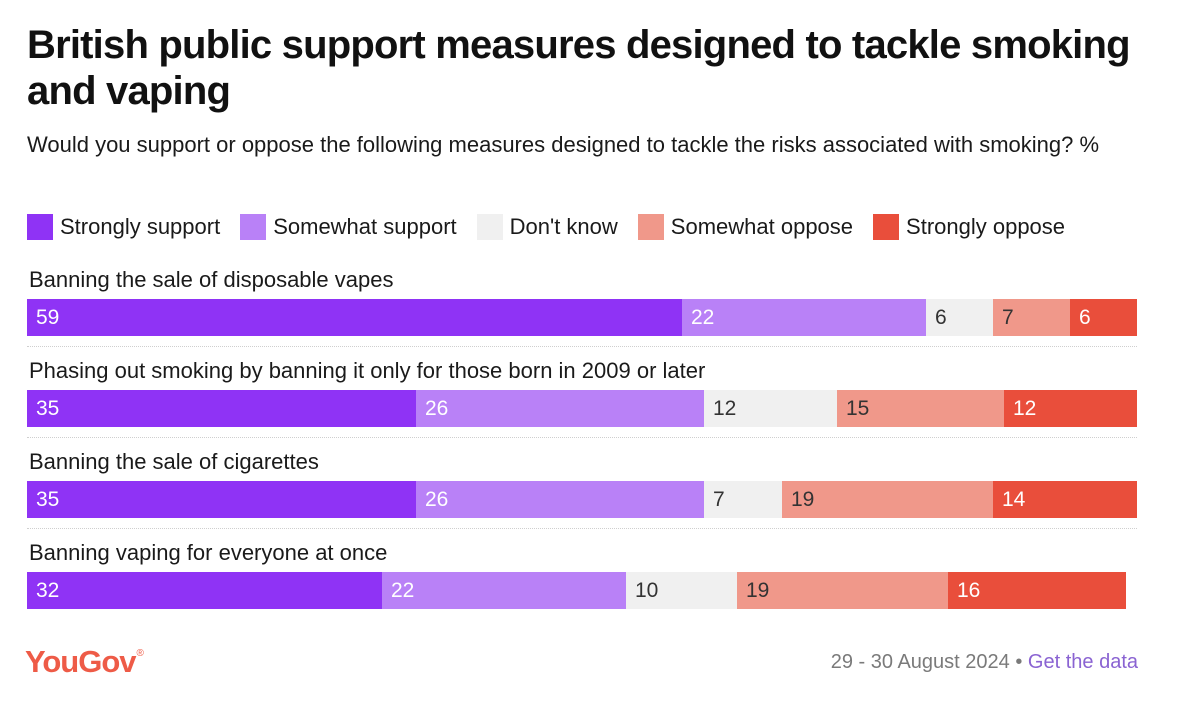 Image resolution: width=1200 pixels, height=705 pixels. Describe the element at coordinates (969, 590) in the screenshot. I see `data-label: 16` at that location.